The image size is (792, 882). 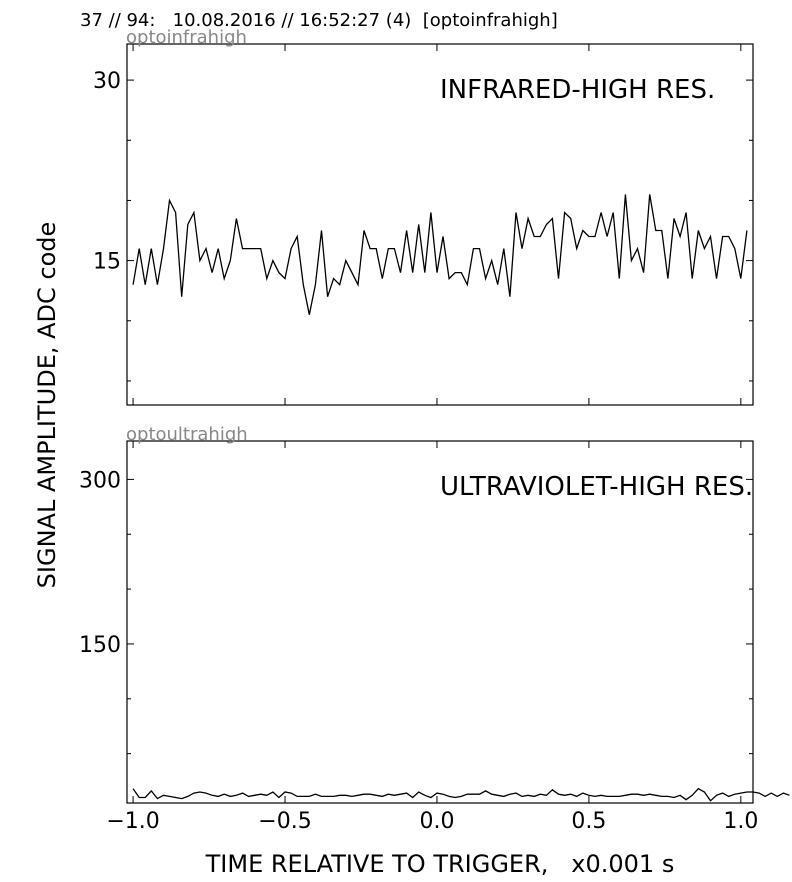 I want to click on panel-tag-label: optoultrahigh, so click(x=187, y=434).